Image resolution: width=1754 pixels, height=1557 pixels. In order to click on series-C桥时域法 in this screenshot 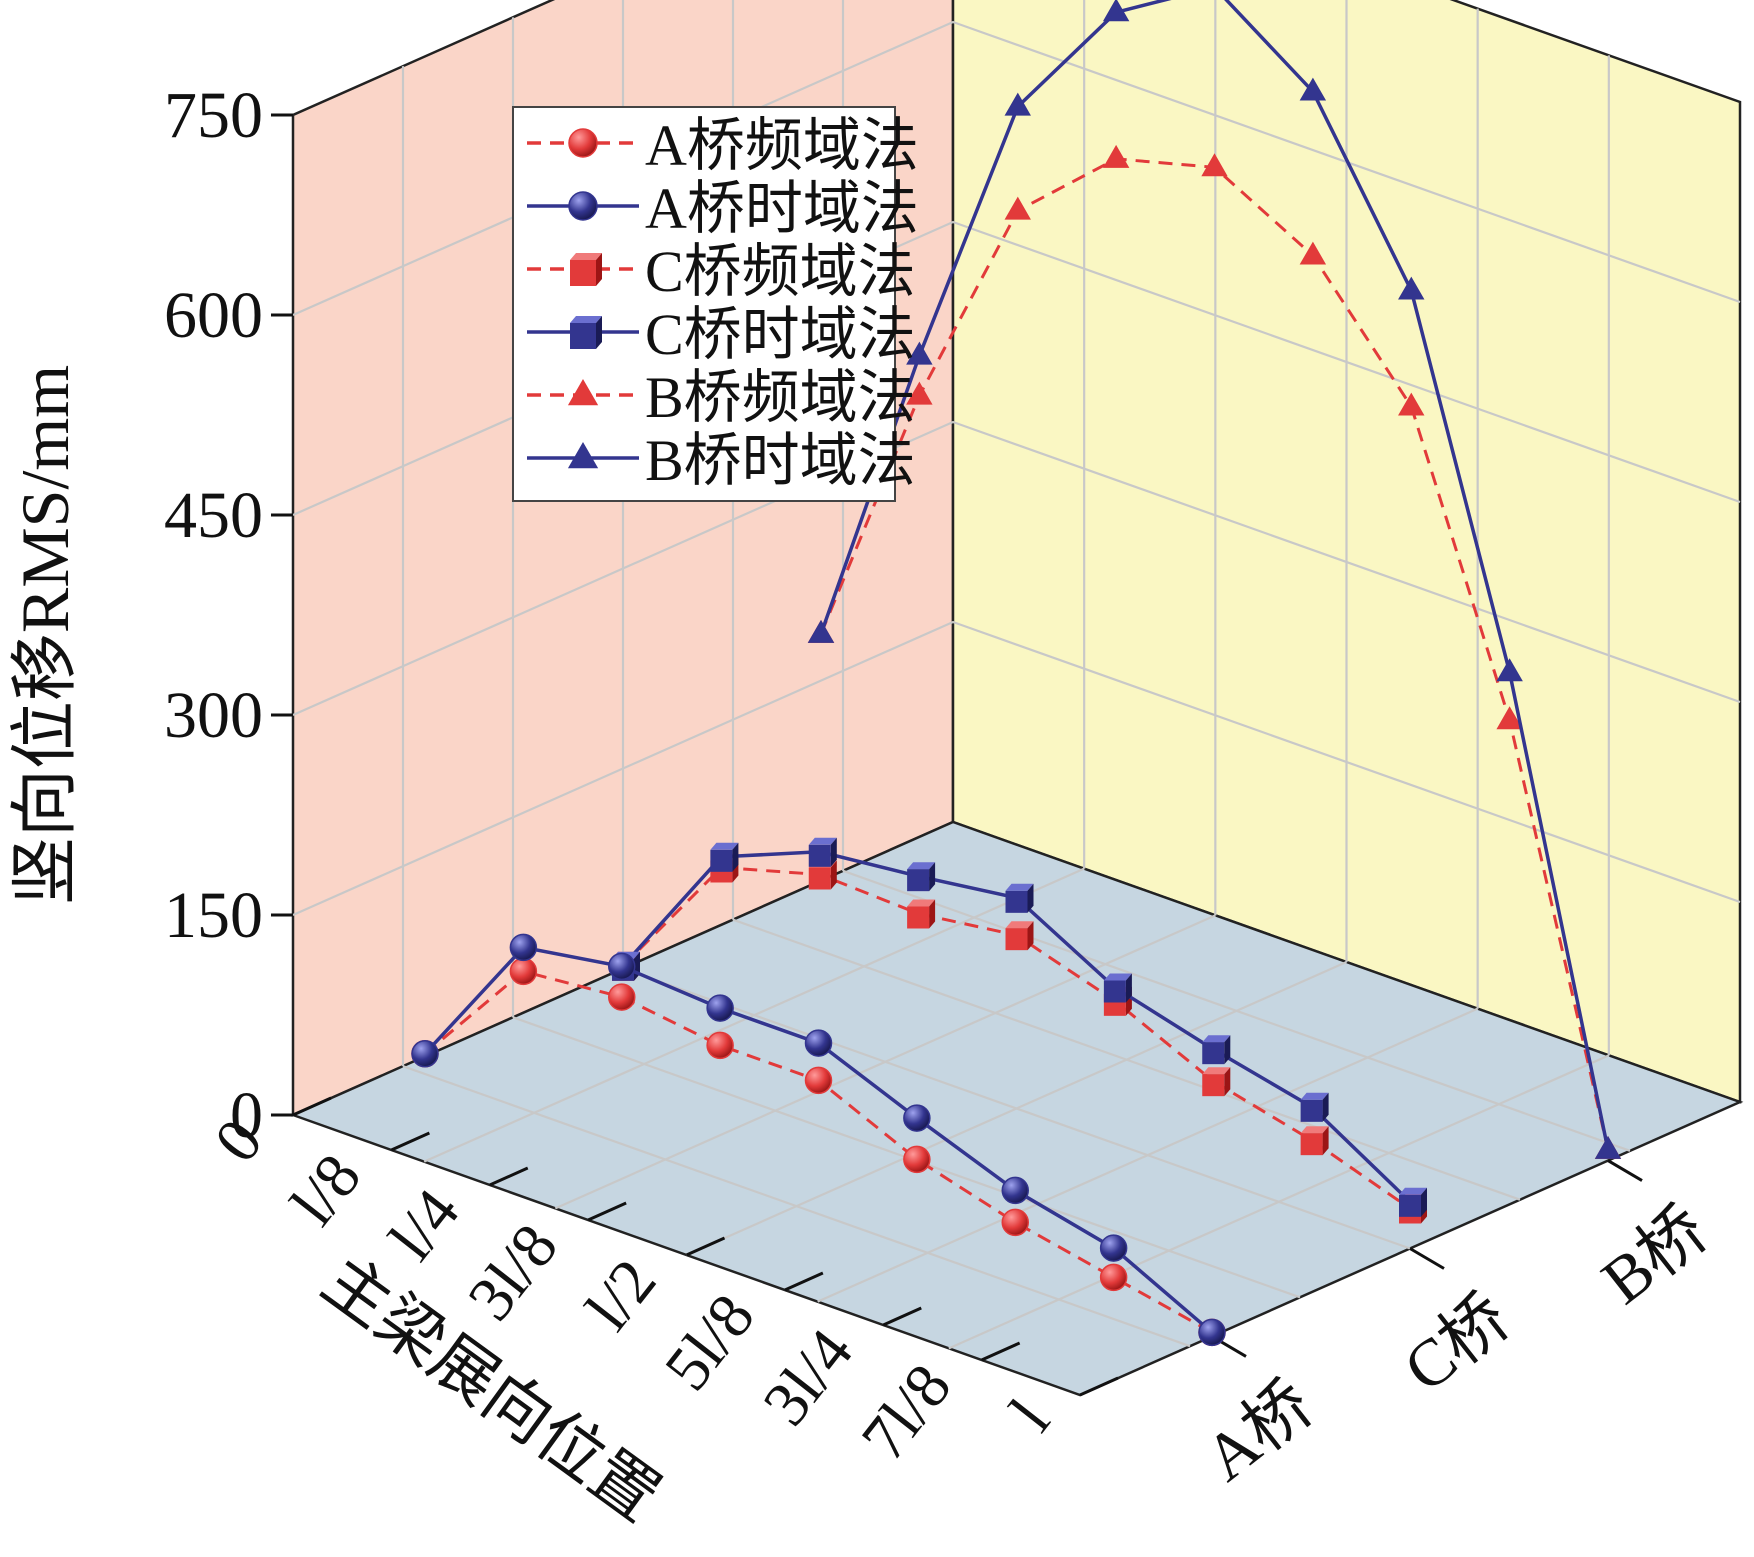, I will do `click(1019, 1027)`.